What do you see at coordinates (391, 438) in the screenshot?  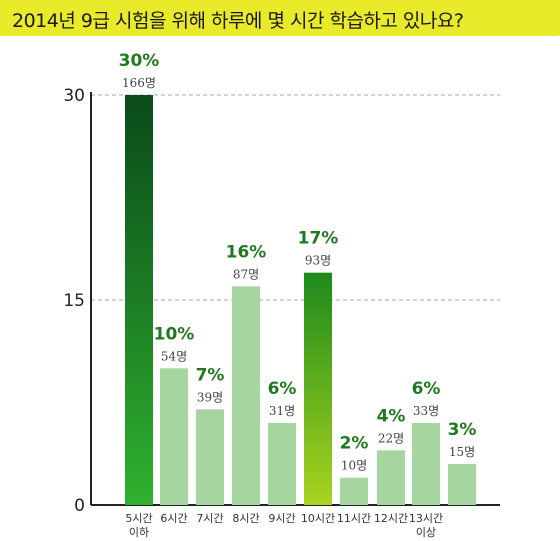 I see `bar-count-label: 22명` at bounding box center [391, 438].